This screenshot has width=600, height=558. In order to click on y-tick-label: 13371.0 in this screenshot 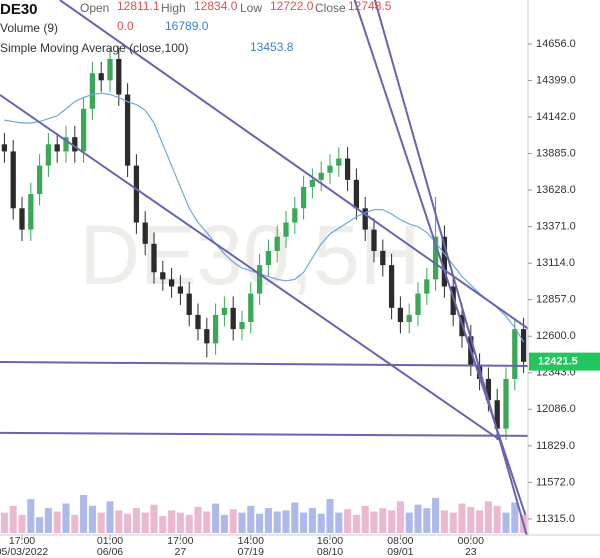, I will do `click(556, 227)`.